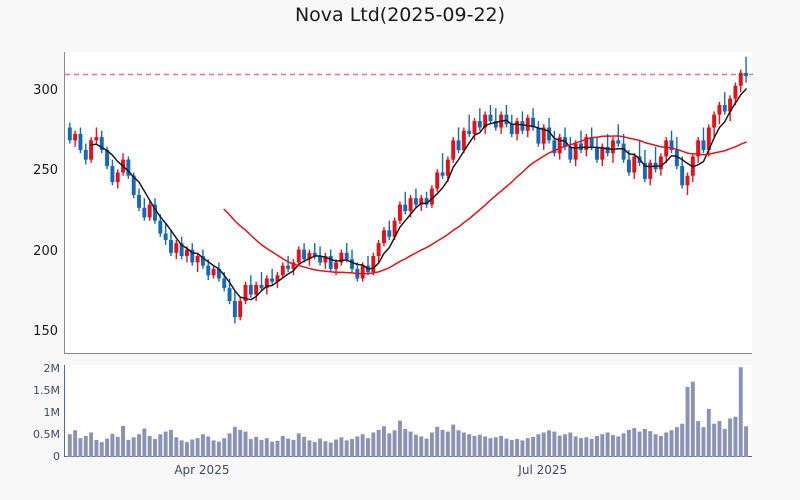 The width and height of the screenshot is (800, 500). I want to click on volume-tick-label: 0.5M, so click(46, 435).